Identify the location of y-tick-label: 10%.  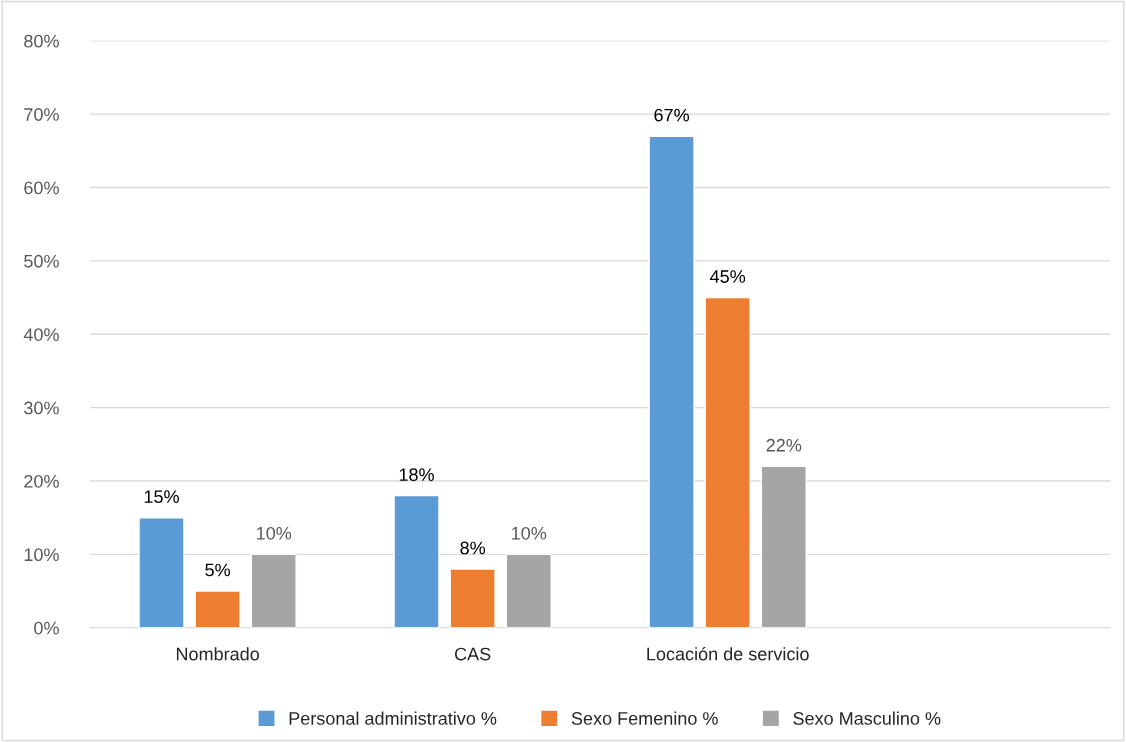
(41, 555).